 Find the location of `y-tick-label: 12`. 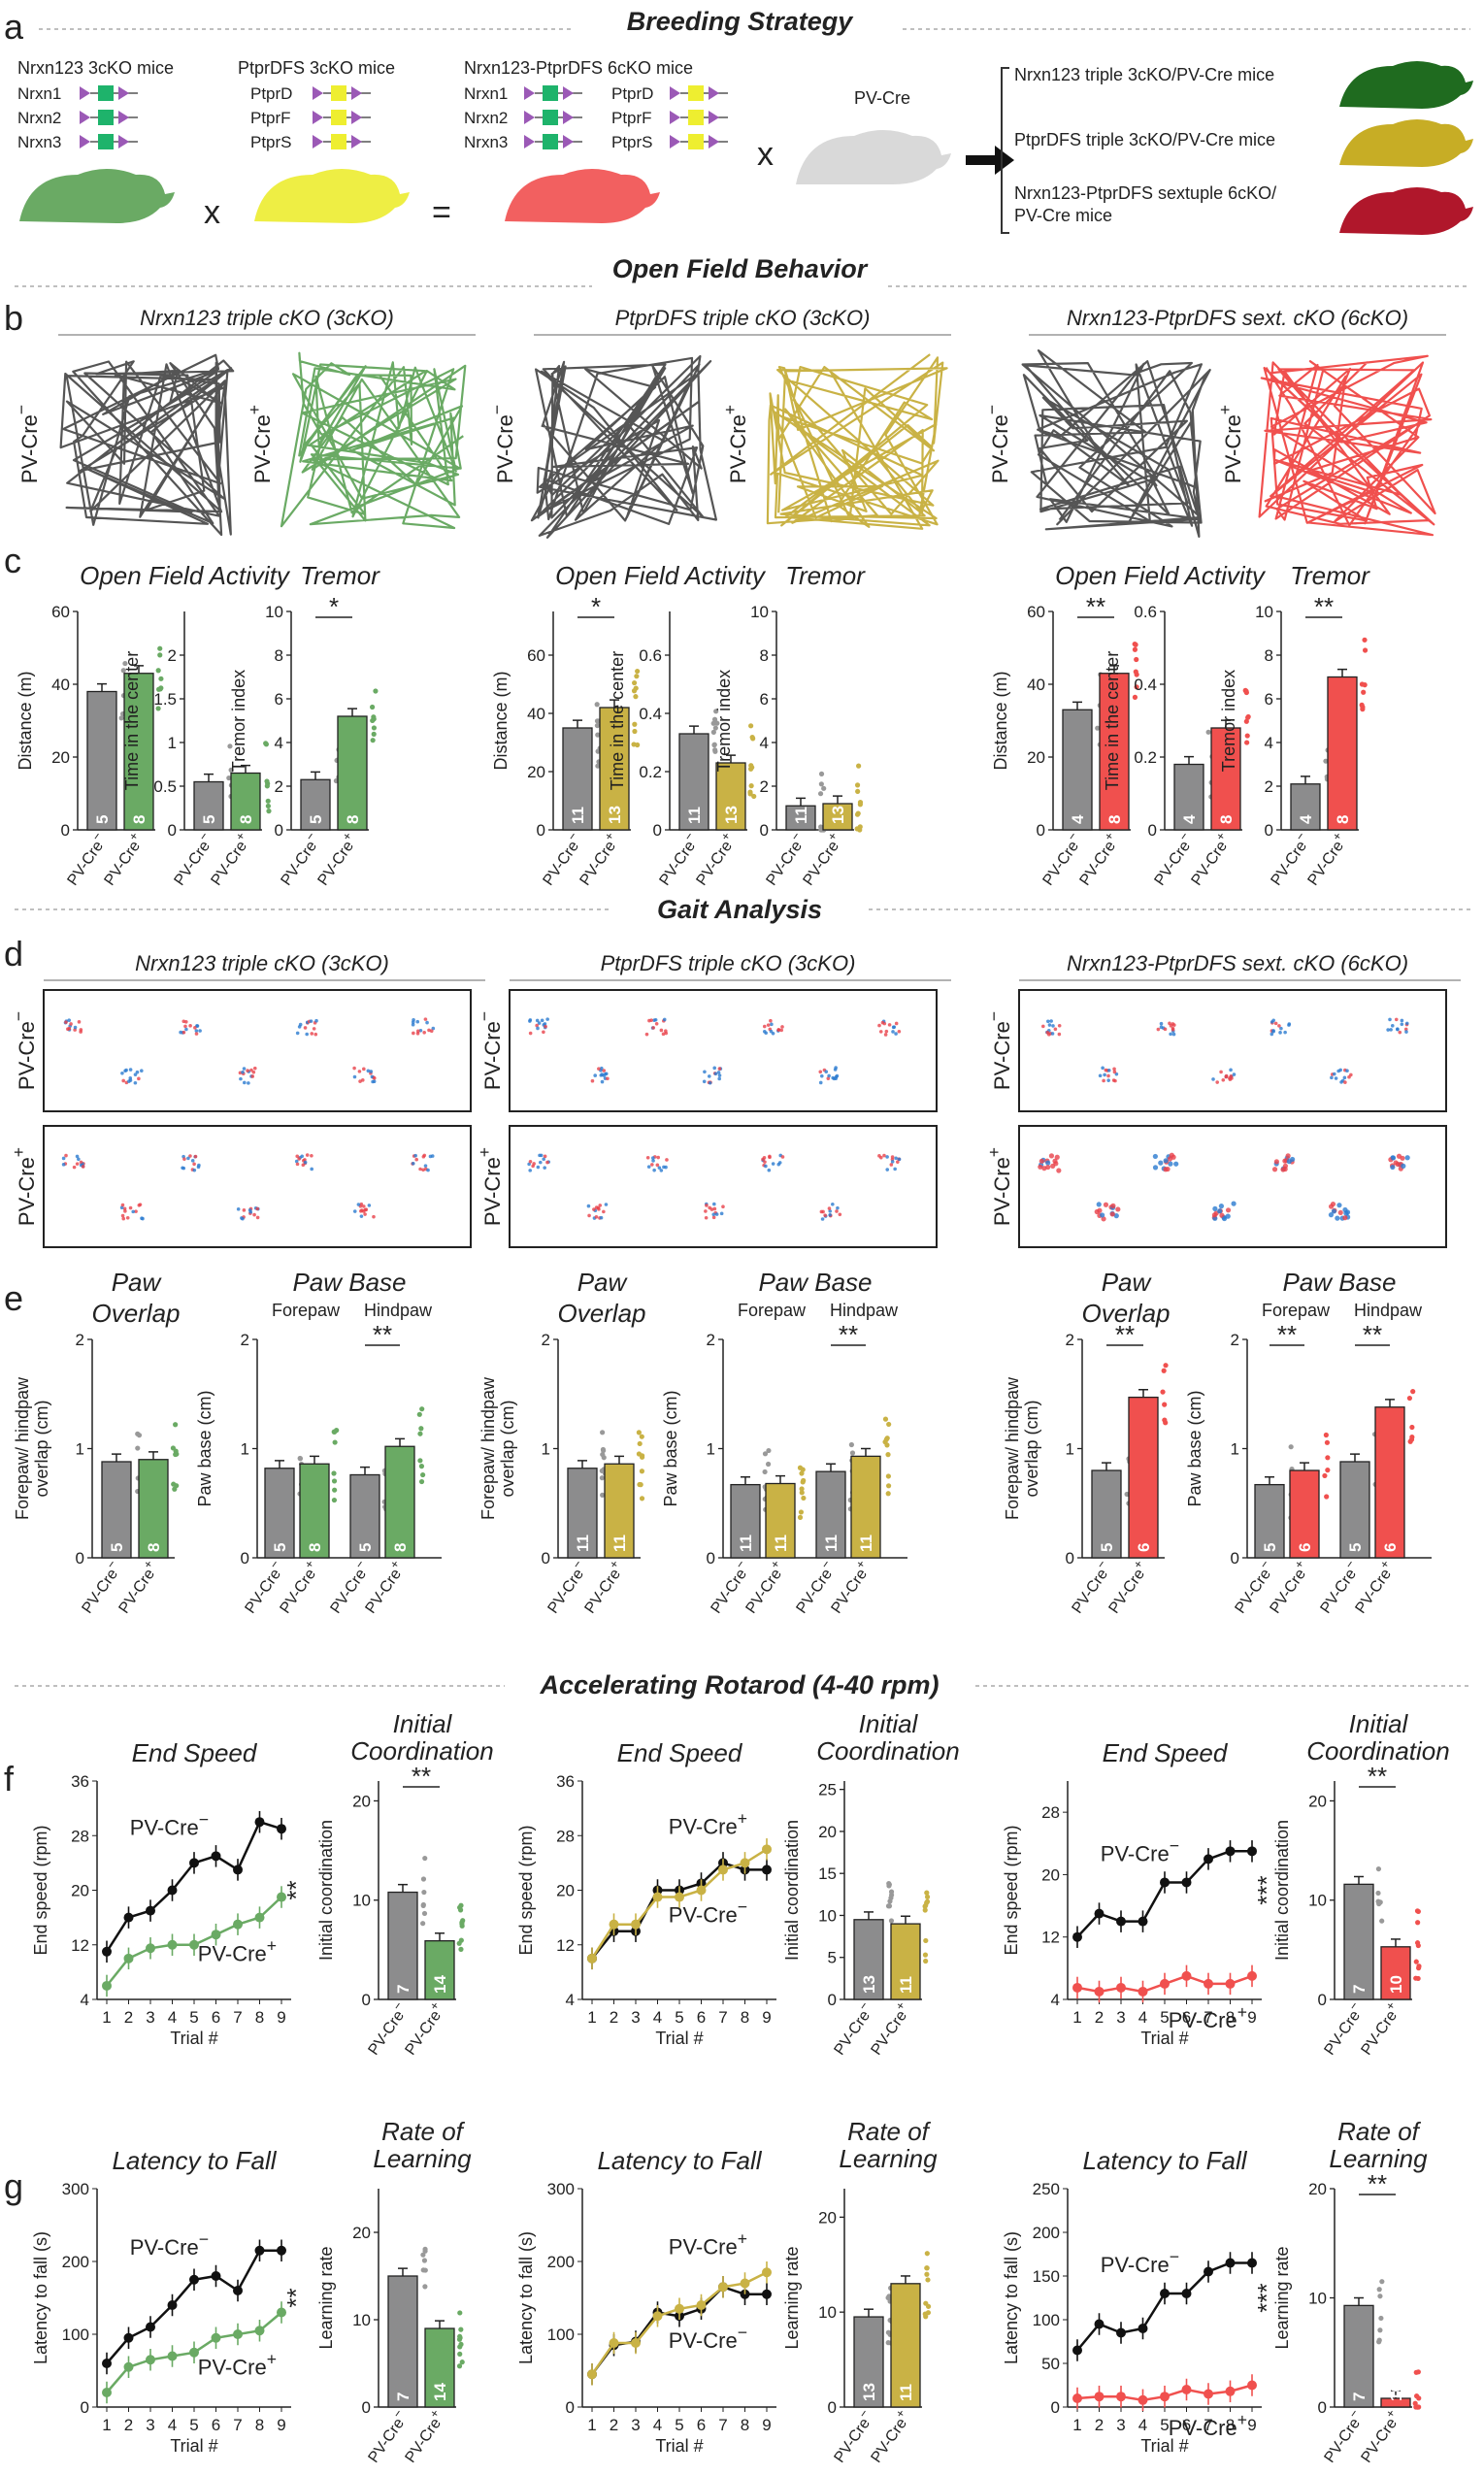

y-tick-label: 12 is located at coordinates (565, 1945).